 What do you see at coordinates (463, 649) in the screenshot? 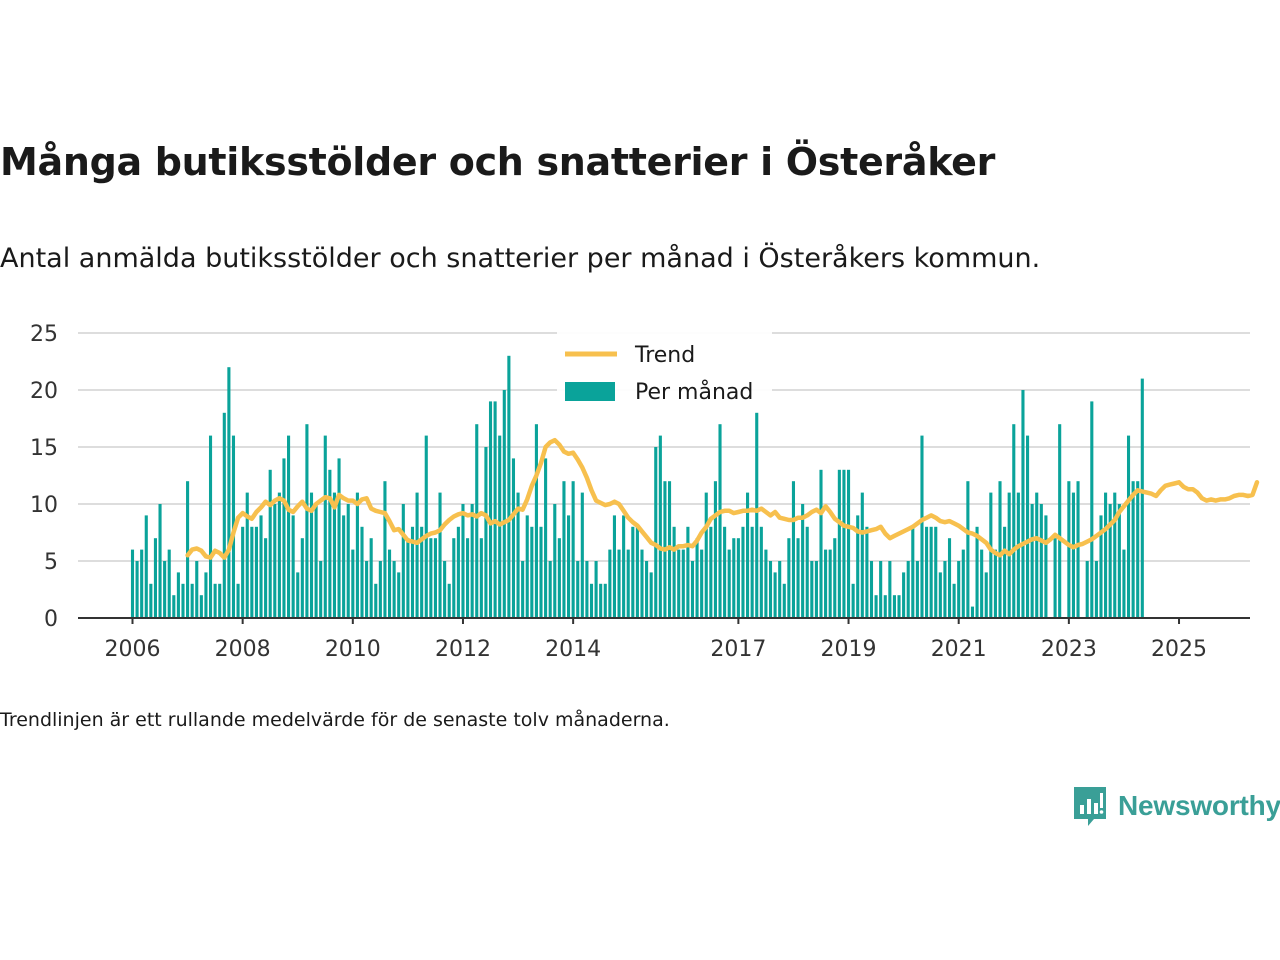
I see `x-tick-label: 2012` at bounding box center [463, 649].